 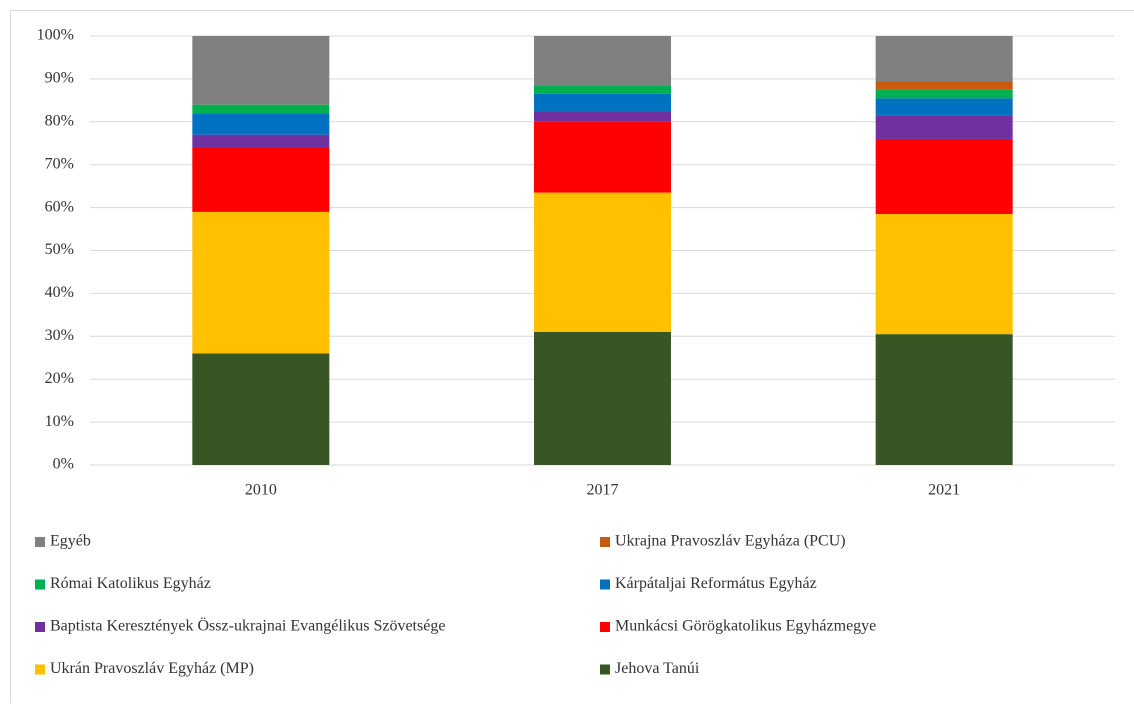 I want to click on y-tick-label: 20%, so click(x=59, y=378).